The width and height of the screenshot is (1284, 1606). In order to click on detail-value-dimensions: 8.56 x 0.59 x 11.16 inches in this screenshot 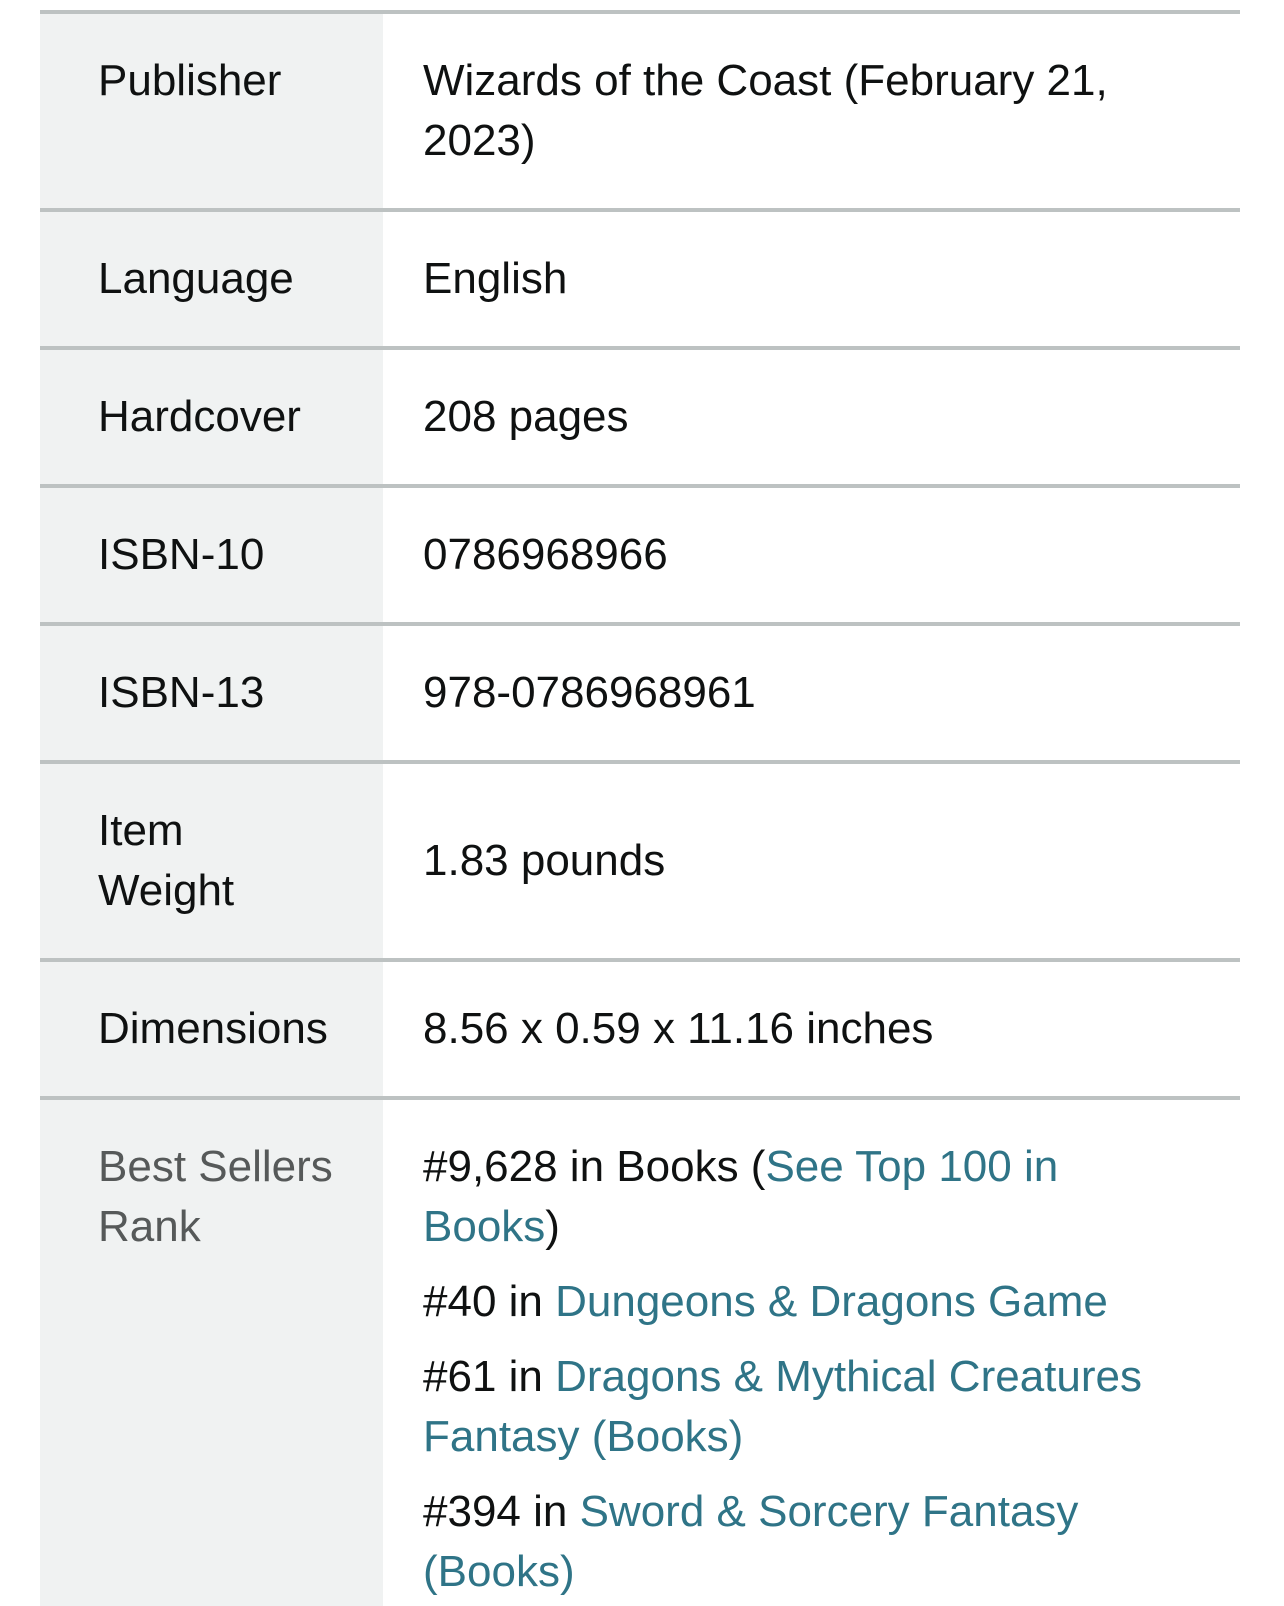, I will do `click(811, 1028)`.